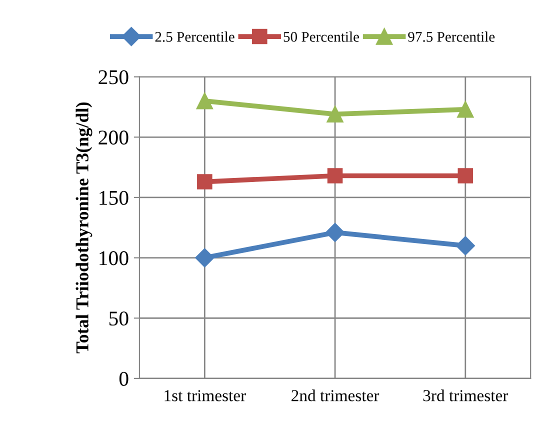 The height and width of the screenshot is (434, 547). Describe the element at coordinates (322, 37) in the screenshot. I see `legend-label: 50 Percentile` at that location.